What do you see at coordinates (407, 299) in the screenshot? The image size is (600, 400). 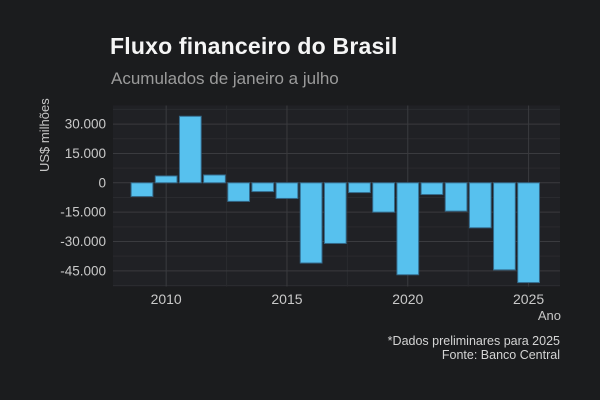 I see `x-tick-label-2020: 2020` at bounding box center [407, 299].